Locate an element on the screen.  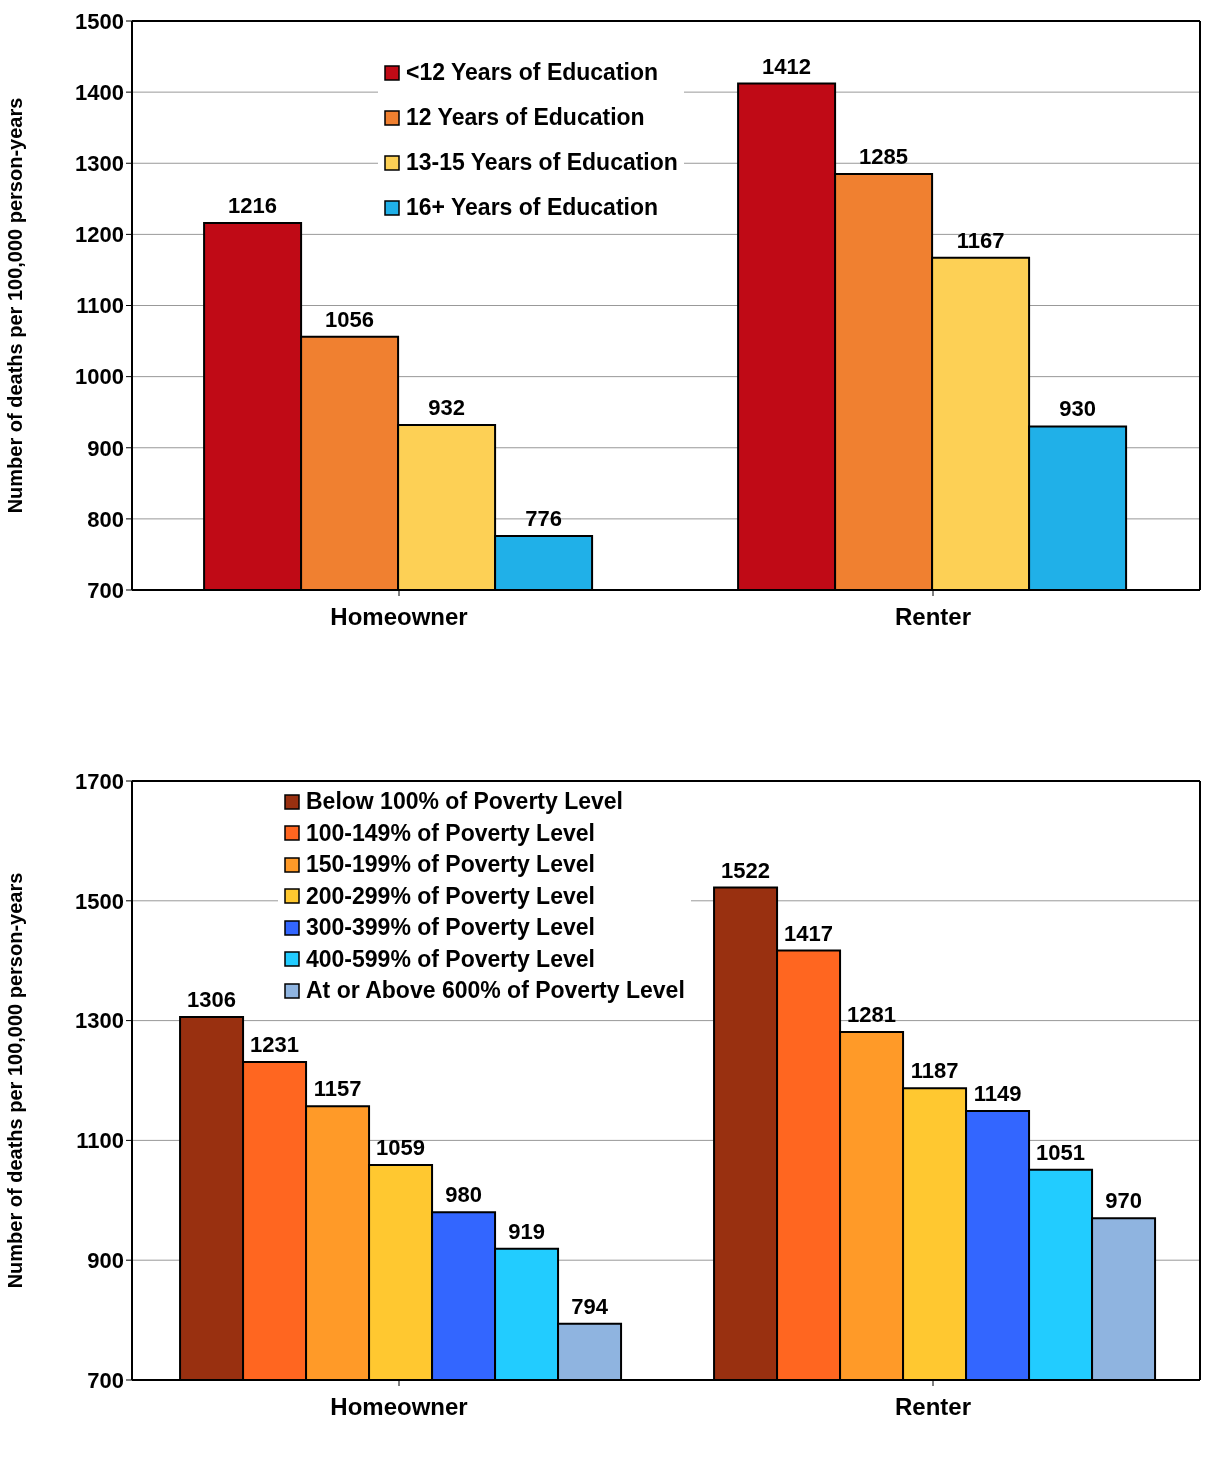
data-label: 970 is located at coordinates (1123, 1201).